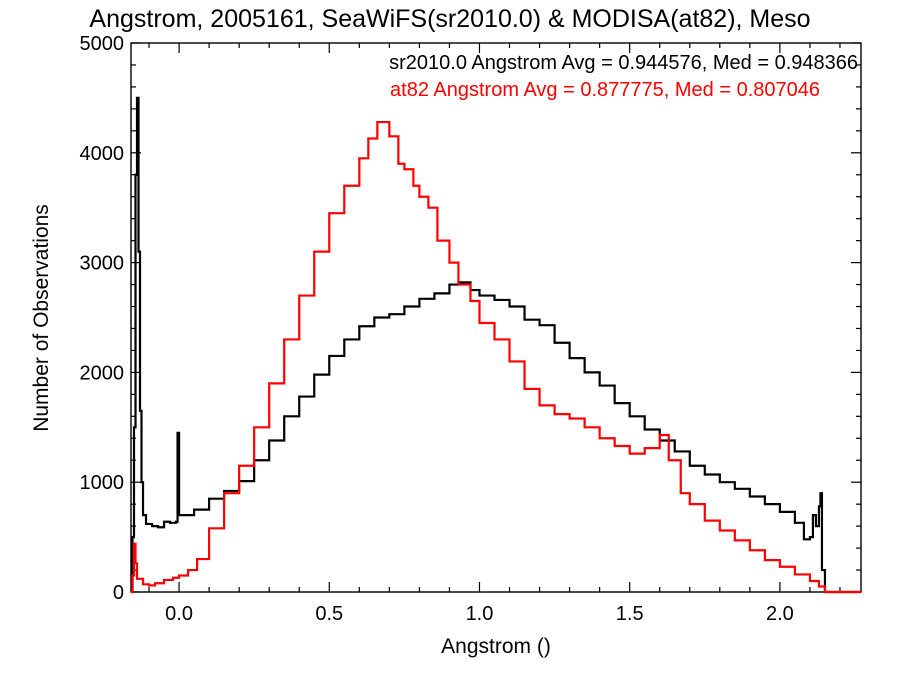 Image resolution: width=900 pixels, height=675 pixels. I want to click on x-tick-label: 2.0, so click(780, 614).